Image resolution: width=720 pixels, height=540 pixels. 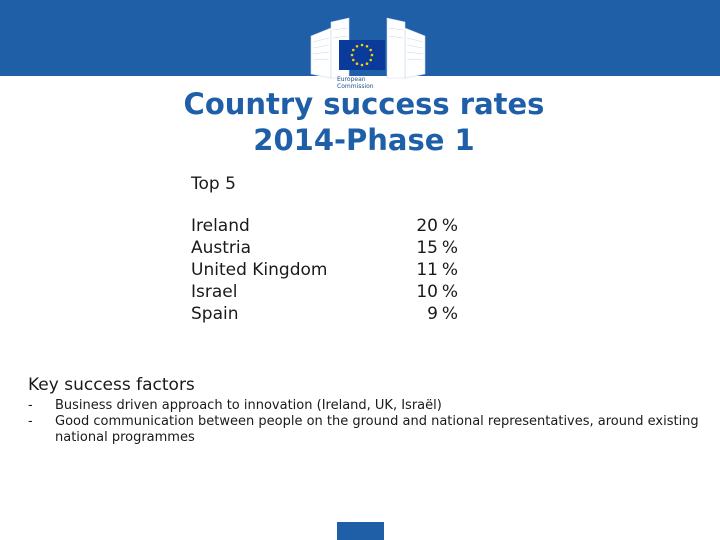 I want to click on eu-flag-stars, so click(x=362, y=55).